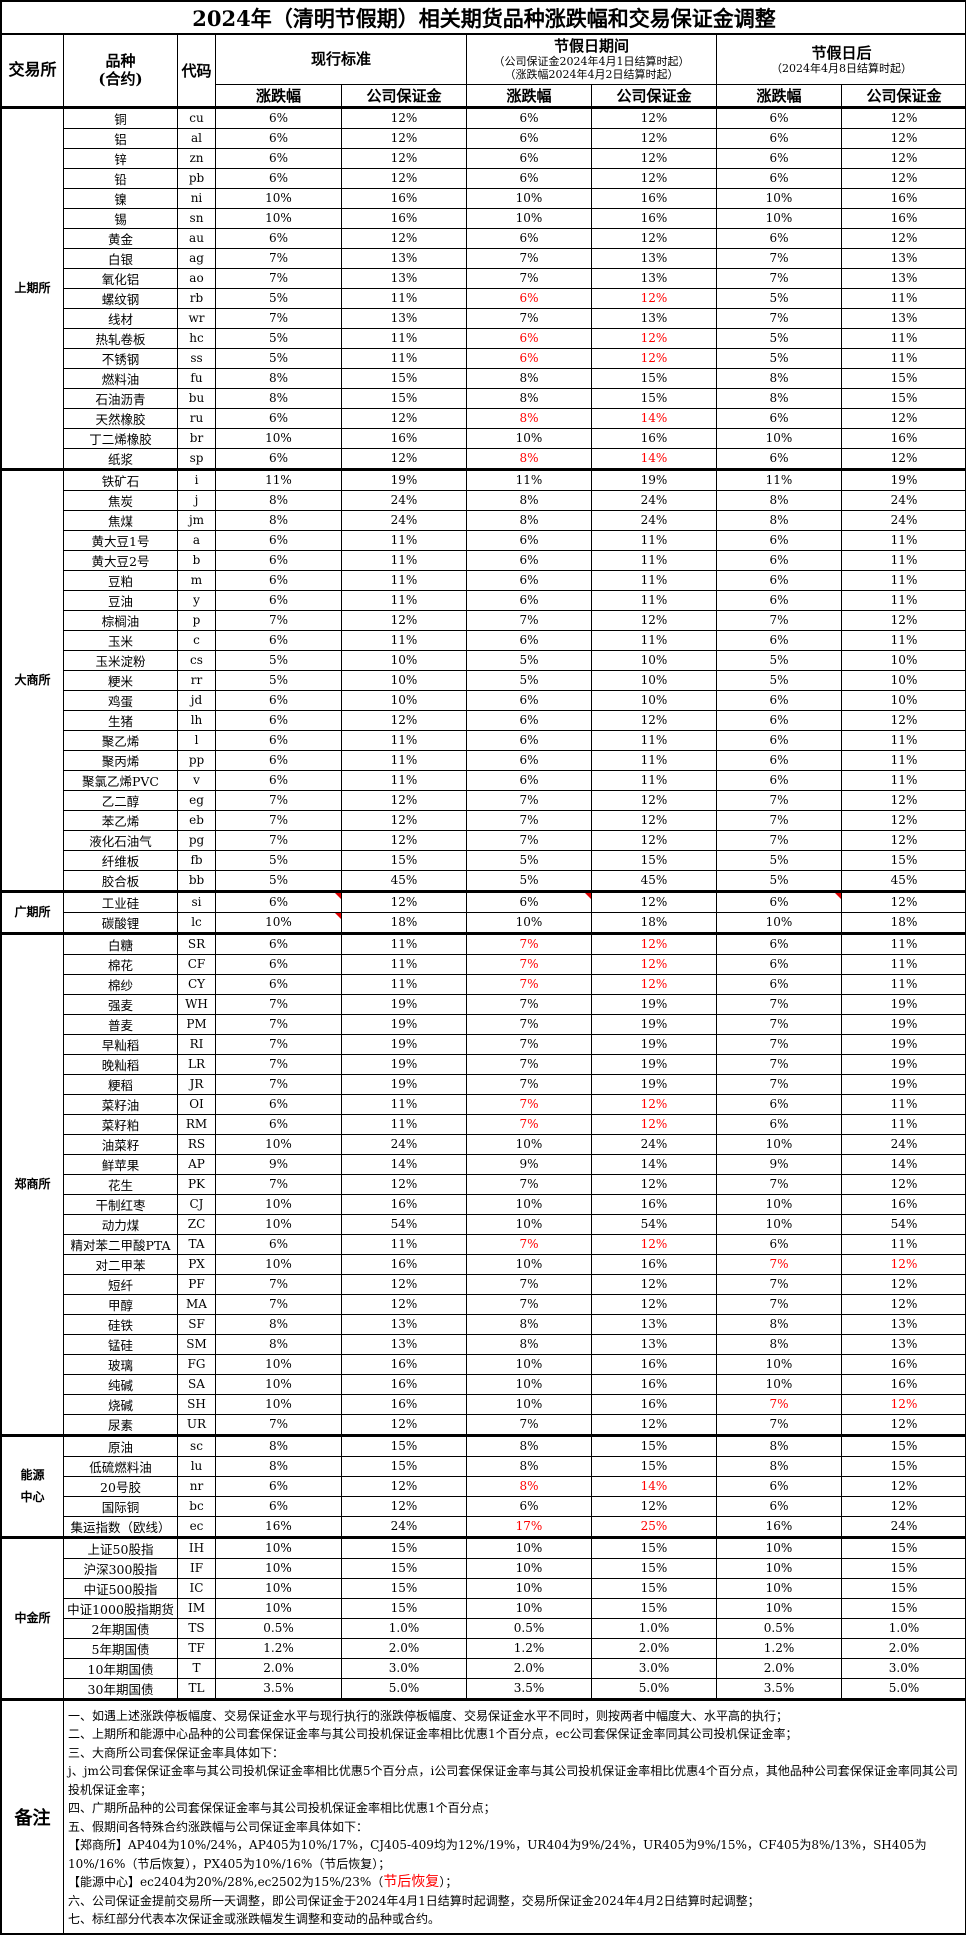 This screenshot has width=966, height=1935. I want to click on code-value: eg, so click(196, 800).